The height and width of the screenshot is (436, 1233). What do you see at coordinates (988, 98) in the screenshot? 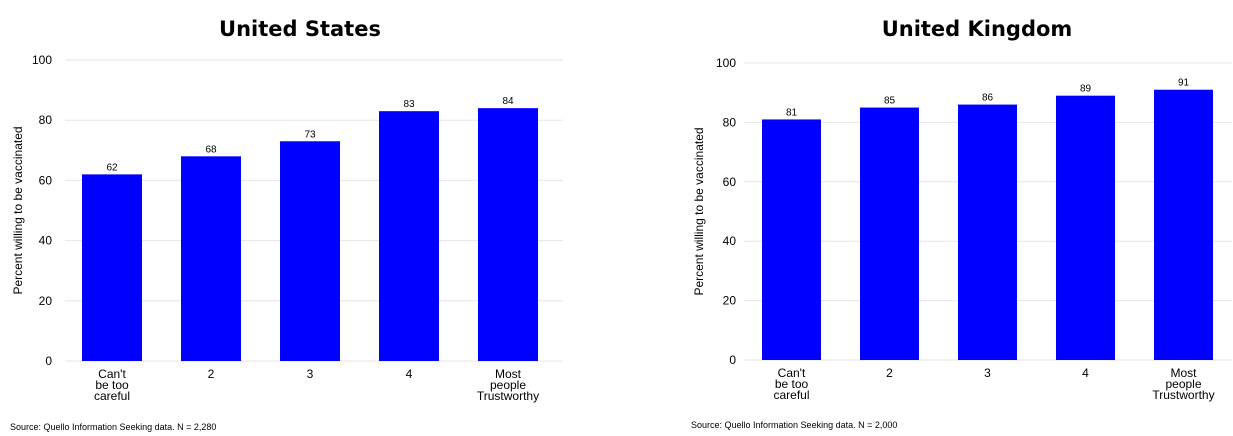
I see `data-label: 86` at bounding box center [988, 98].